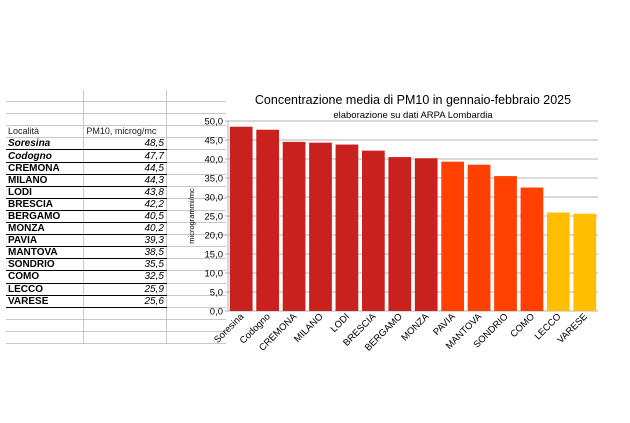  Describe the element at coordinates (320, 226) in the screenshot. I see `bar-milano` at that location.